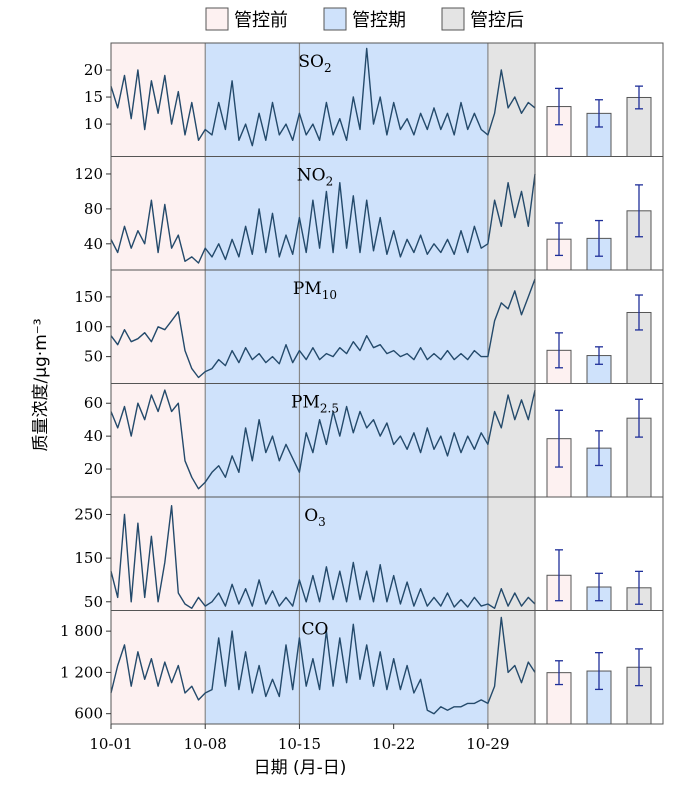 This screenshot has width=700, height=787. Describe the element at coordinates (379, 20) in the screenshot. I see `legend-label: 管控期` at that location.